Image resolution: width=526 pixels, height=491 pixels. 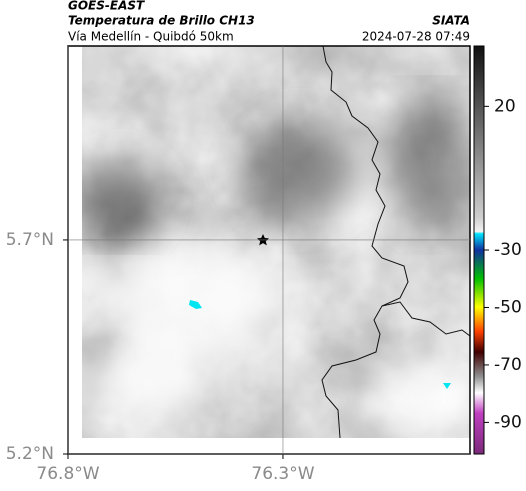 What do you see at coordinates (508, 422) in the screenshot?
I see `colorbar-tick-label: -90` at bounding box center [508, 422].